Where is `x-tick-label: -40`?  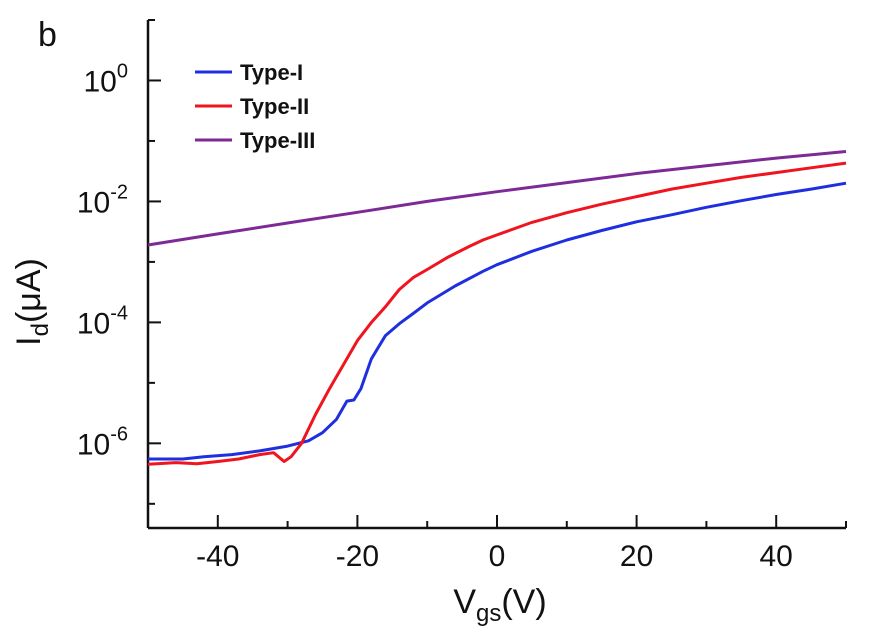
x-tick-label: -40 is located at coordinates (217, 556).